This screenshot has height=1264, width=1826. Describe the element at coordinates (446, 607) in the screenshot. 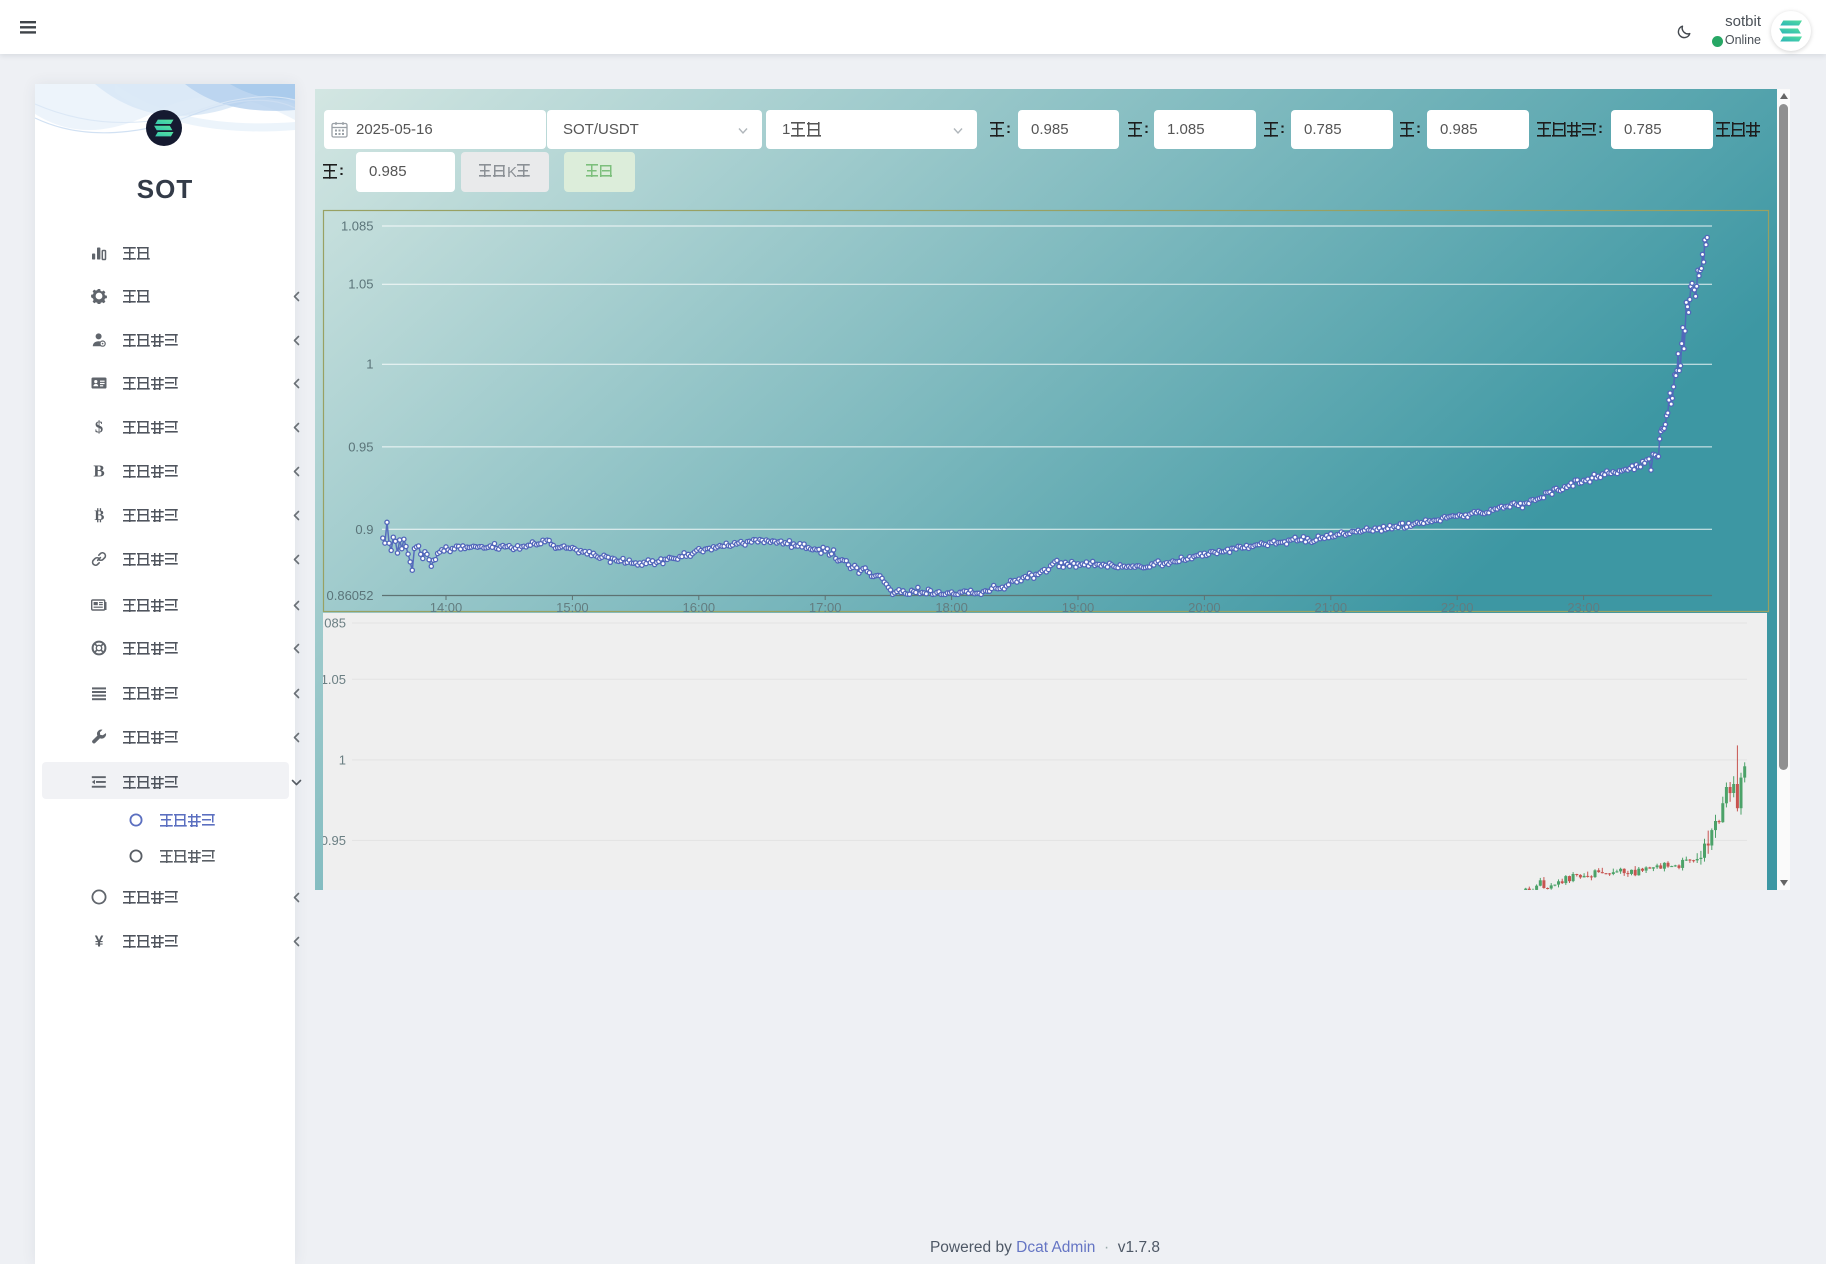

I see `svg-text: 14:00` at that location.